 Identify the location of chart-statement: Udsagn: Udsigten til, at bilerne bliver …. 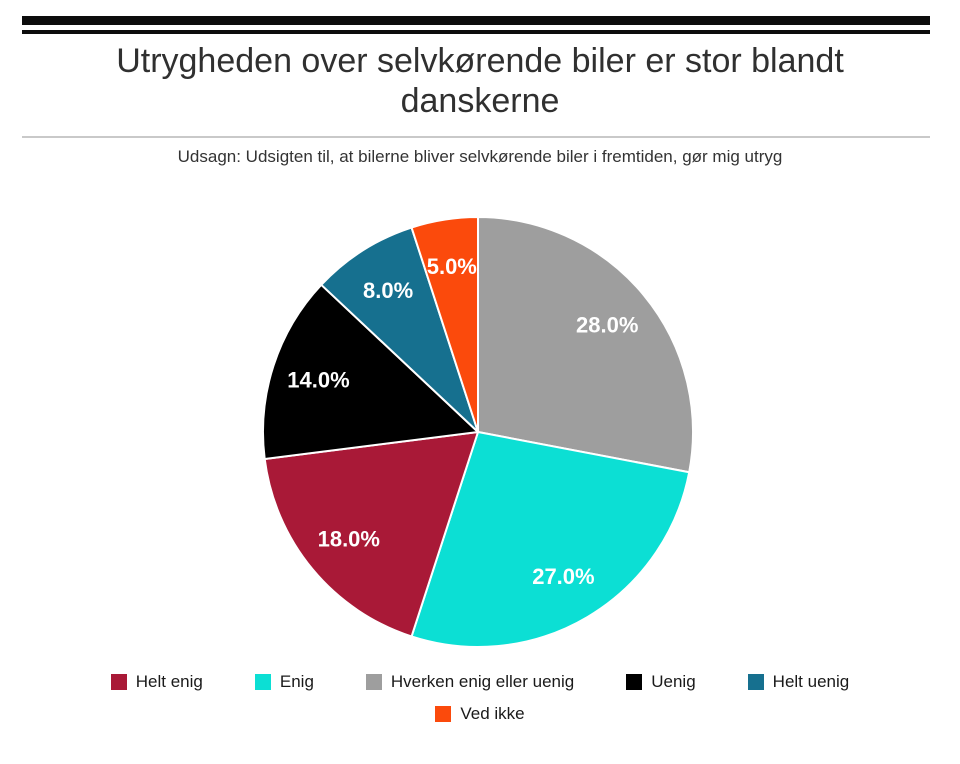
(480, 156).